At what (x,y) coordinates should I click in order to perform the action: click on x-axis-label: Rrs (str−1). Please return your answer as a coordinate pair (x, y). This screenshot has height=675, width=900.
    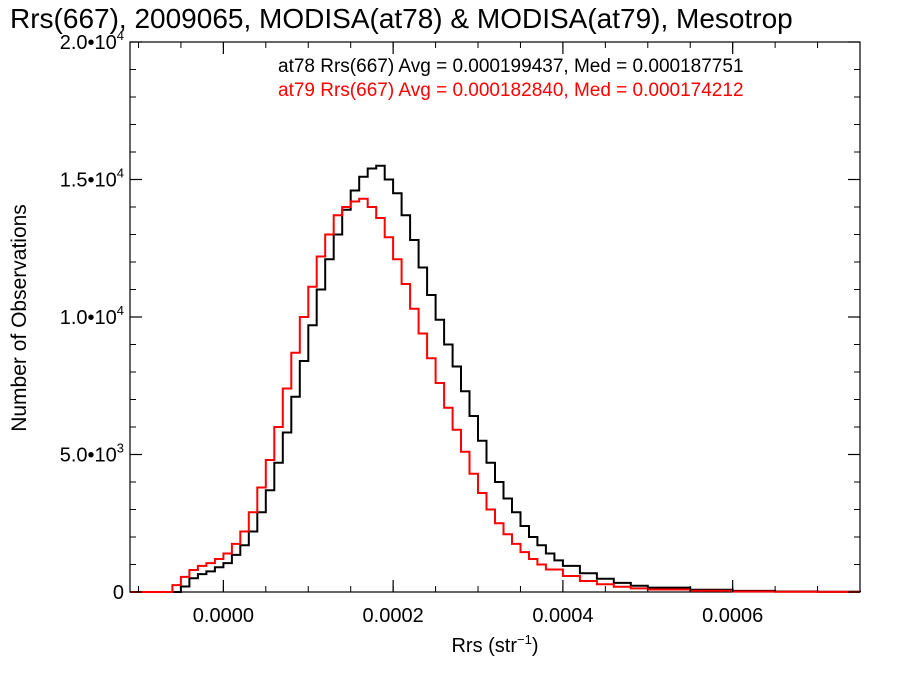
    Looking at the image, I should click on (494, 644).